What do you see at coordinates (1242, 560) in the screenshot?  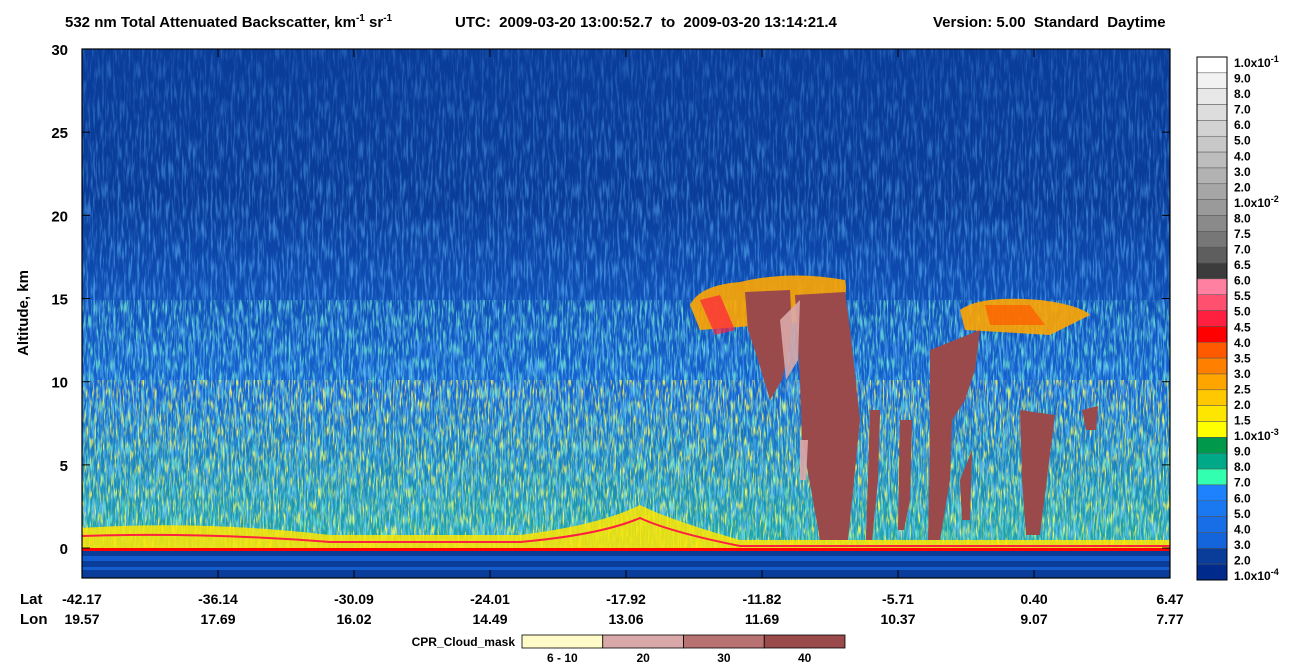 I see `colorbar-label: 2.0` at bounding box center [1242, 560].